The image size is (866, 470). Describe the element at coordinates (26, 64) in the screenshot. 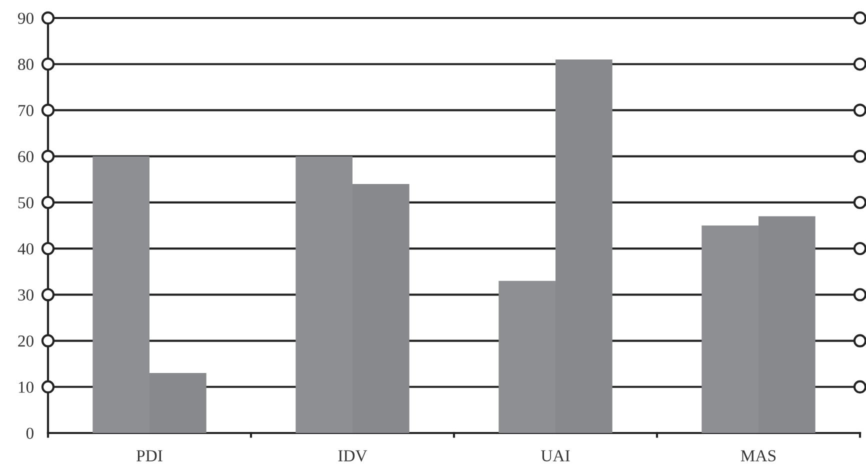

I see `y-tick-label: 80` at that location.